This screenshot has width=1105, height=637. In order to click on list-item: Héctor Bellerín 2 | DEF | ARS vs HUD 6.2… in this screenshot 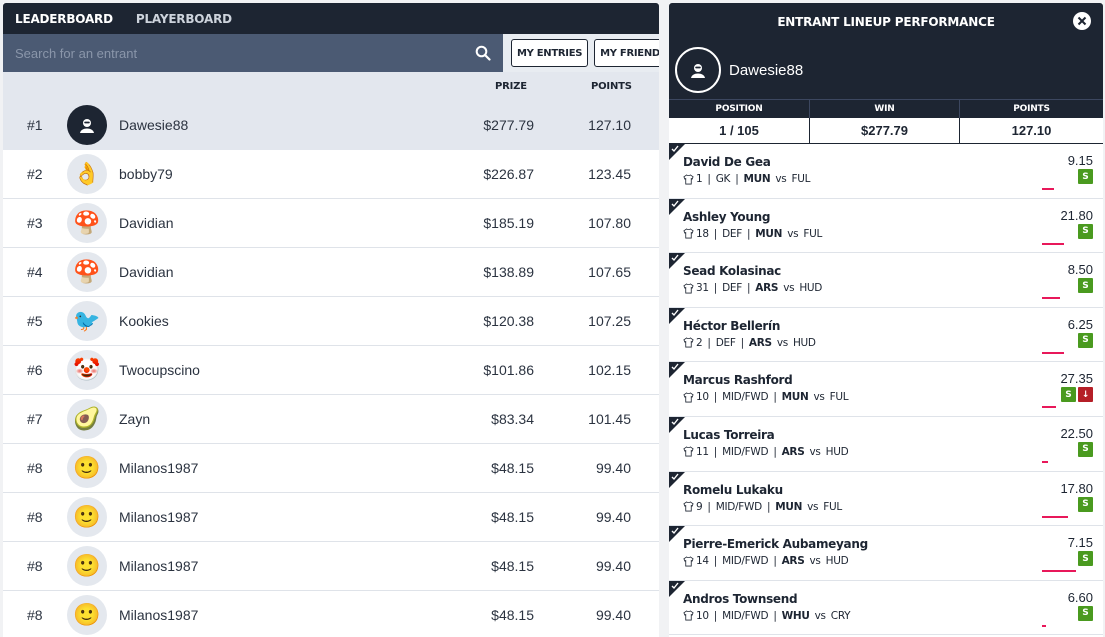, I will do `click(886, 335)`.